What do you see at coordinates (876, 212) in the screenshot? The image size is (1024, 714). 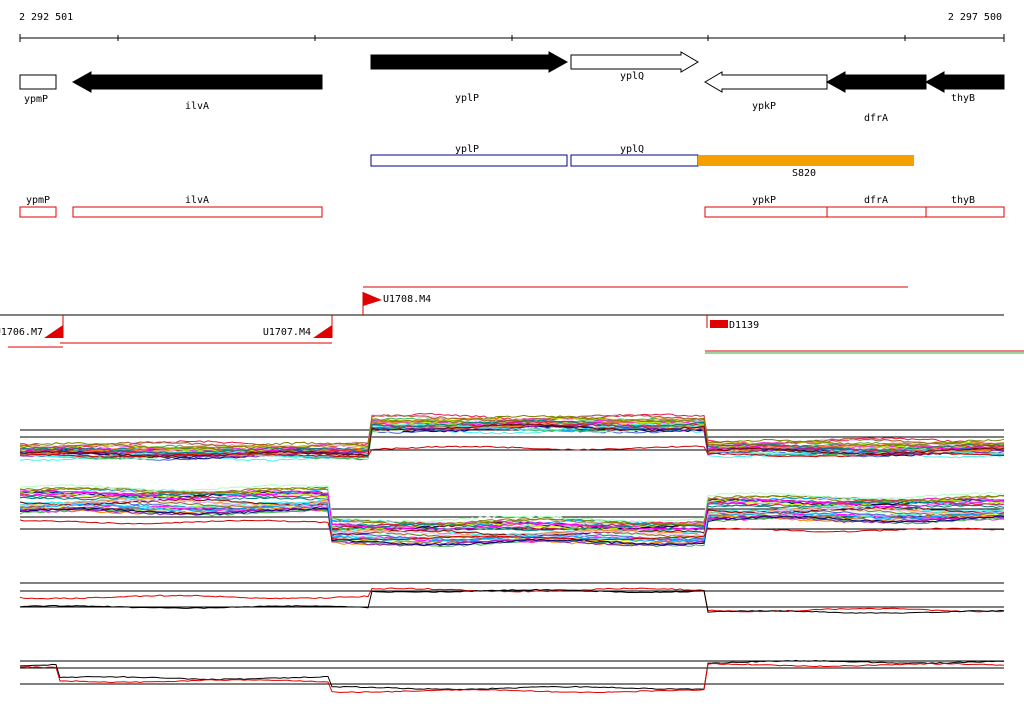 I see `transcript-dfrA` at bounding box center [876, 212].